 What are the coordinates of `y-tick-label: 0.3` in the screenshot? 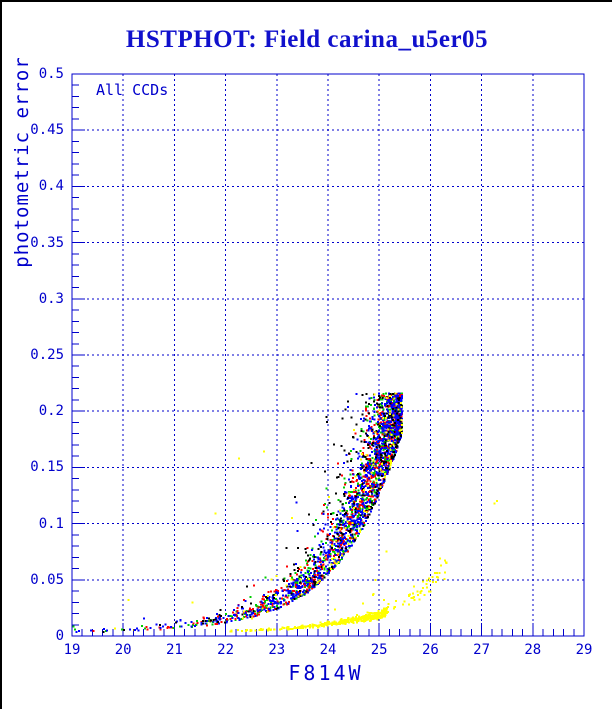 It's located at (51, 298).